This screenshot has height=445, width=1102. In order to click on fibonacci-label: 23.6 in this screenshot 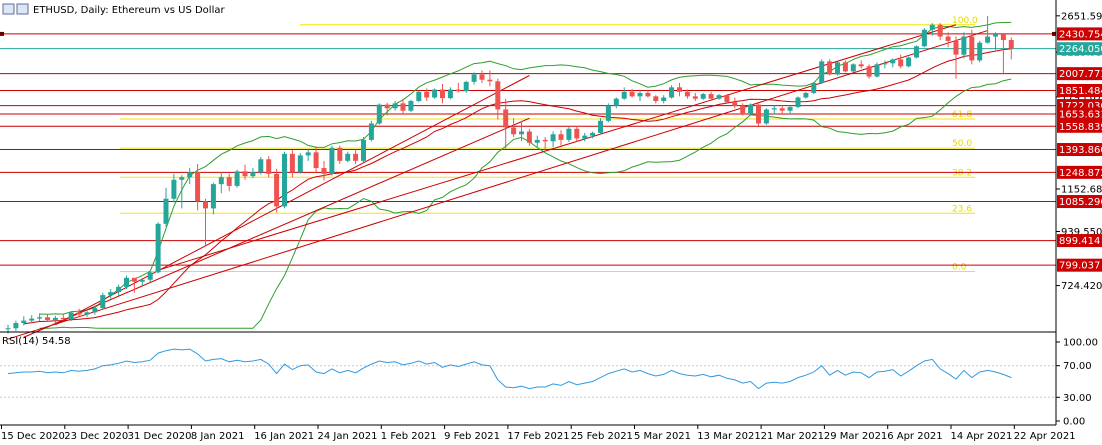, I will do `click(962, 209)`.